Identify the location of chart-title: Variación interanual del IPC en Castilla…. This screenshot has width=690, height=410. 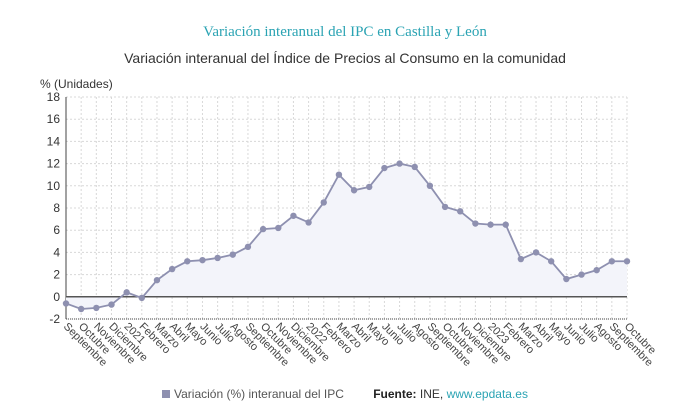
(345, 32).